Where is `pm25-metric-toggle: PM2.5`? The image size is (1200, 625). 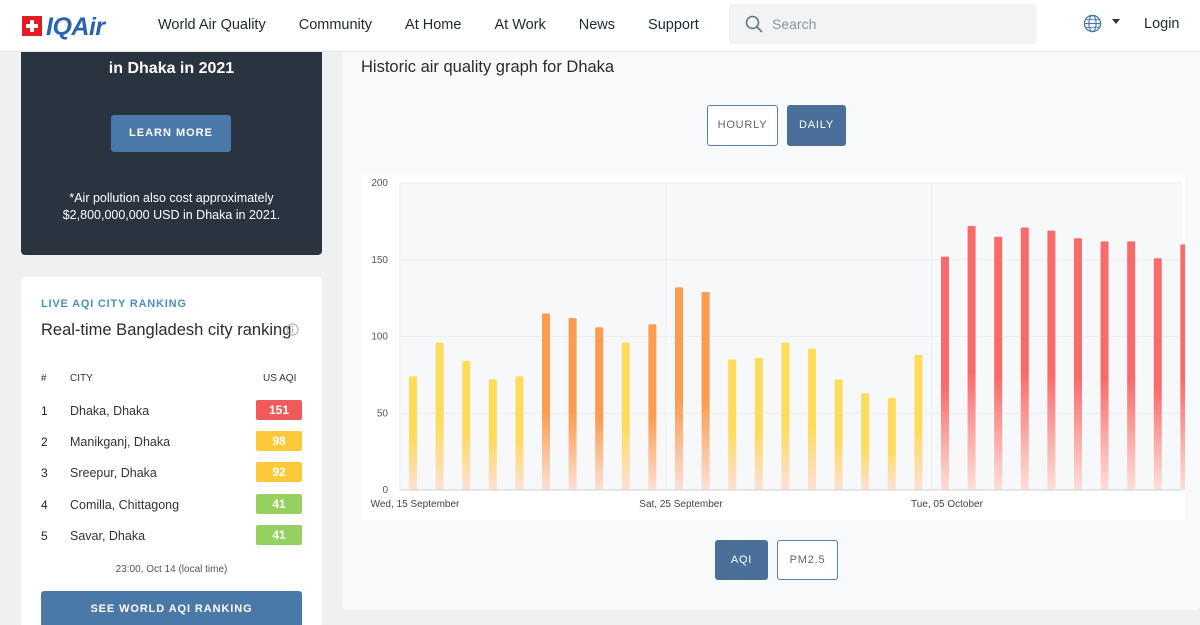
pm25-metric-toggle: PM2.5 is located at coordinates (807, 560).